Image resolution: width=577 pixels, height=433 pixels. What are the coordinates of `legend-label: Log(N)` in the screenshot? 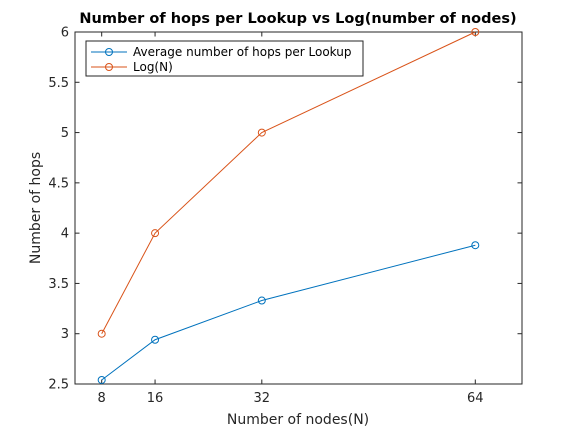 It's located at (153, 67).